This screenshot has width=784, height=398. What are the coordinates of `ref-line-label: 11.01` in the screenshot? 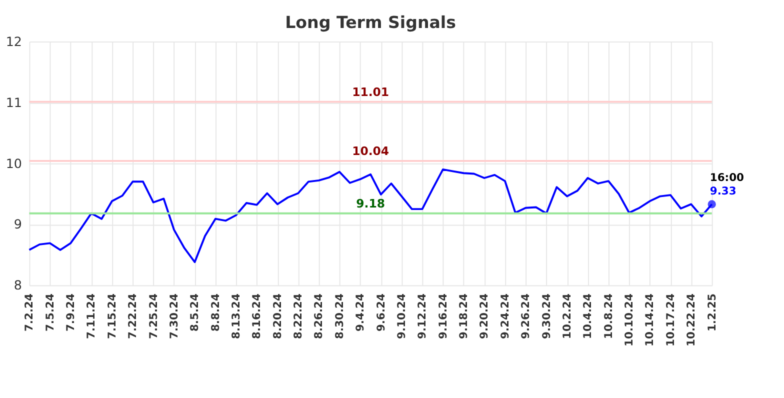 It's located at (371, 91).